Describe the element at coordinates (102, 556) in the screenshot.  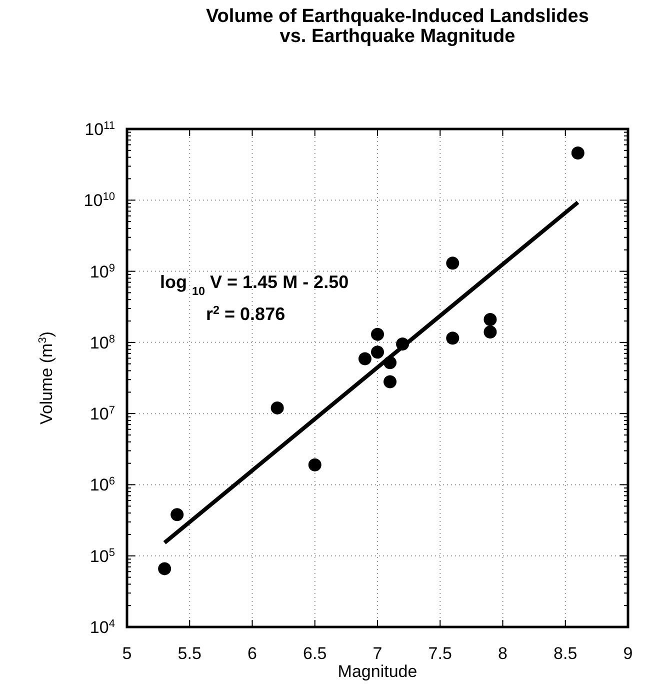
I see `y-tick-label: 10$^{5}$` at that location.